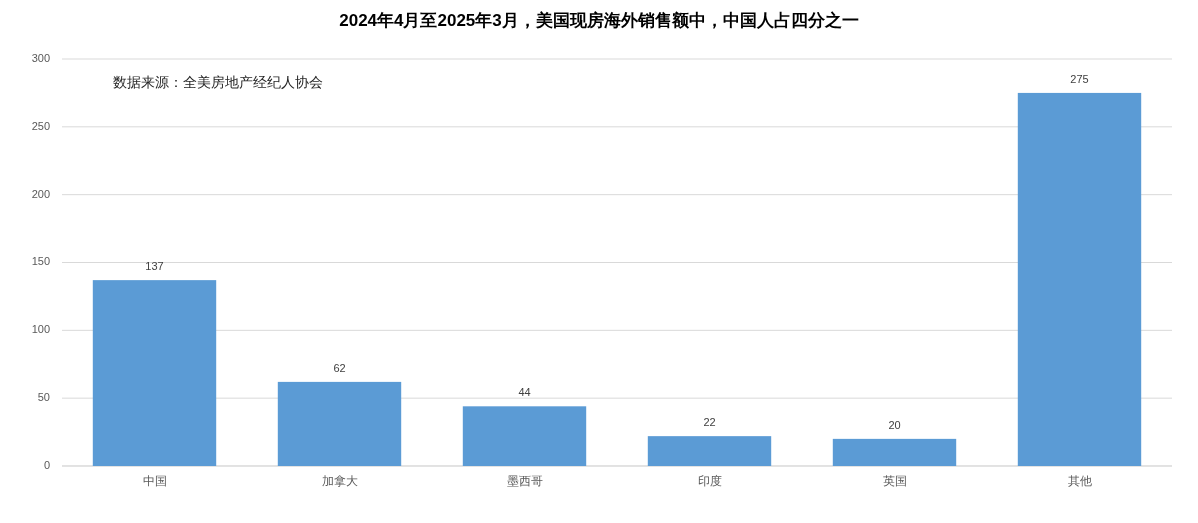 This screenshot has height=523, width=1198. Describe the element at coordinates (599, 21) in the screenshot. I see `chart-title: 2024年4月至2025年3月，美国现房海外销售额中，中国人占四分之一` at that location.